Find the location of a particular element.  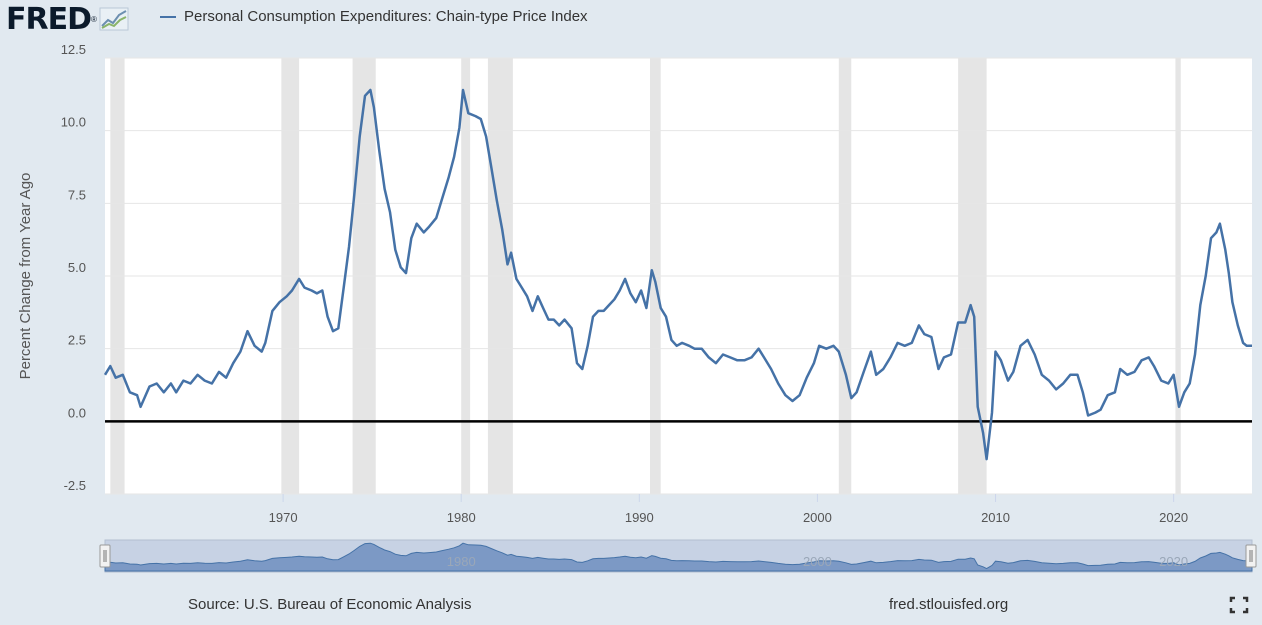

source-text: Source: U.S. Bureau of Economic Analysis is located at coordinates (330, 604).